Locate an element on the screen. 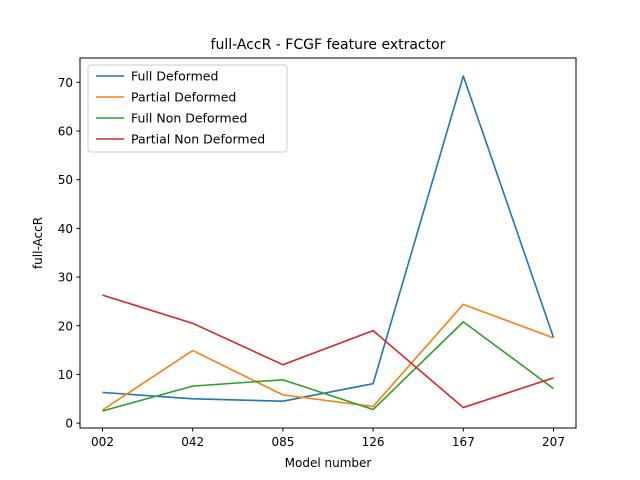 This screenshot has width=640, height=480. legend-label: Full Deformed is located at coordinates (174, 76).